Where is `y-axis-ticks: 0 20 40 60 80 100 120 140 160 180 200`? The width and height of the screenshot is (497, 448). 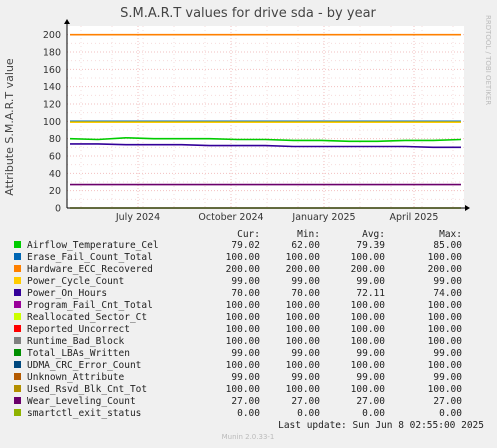 y-axis-ticks: 0 20 40 60 80 100 120 140 160 180 200 is located at coordinates (52, 122).